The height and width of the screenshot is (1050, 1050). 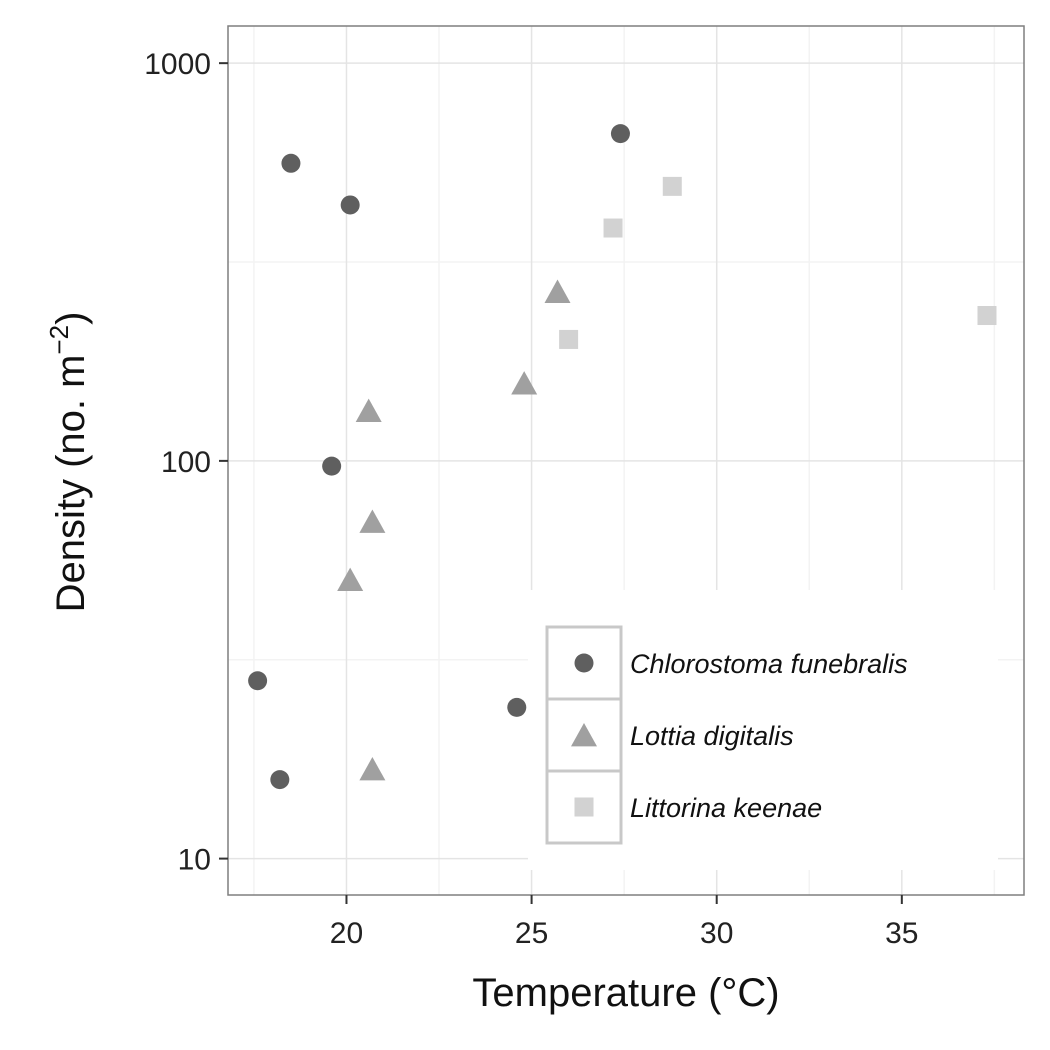 What do you see at coordinates (584, 807) in the screenshot?
I see `legend-key-square` at bounding box center [584, 807].